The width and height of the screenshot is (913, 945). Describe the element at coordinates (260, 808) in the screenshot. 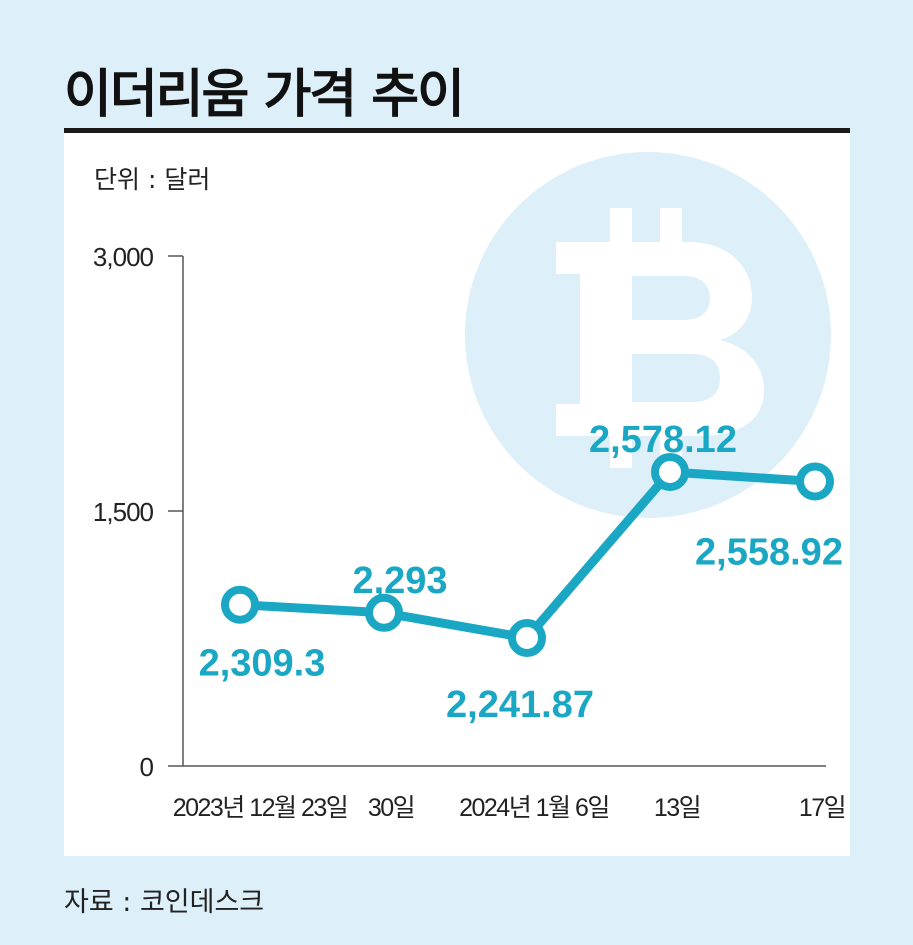

I see `x-tick-label: 2023년 12월 23일` at that location.